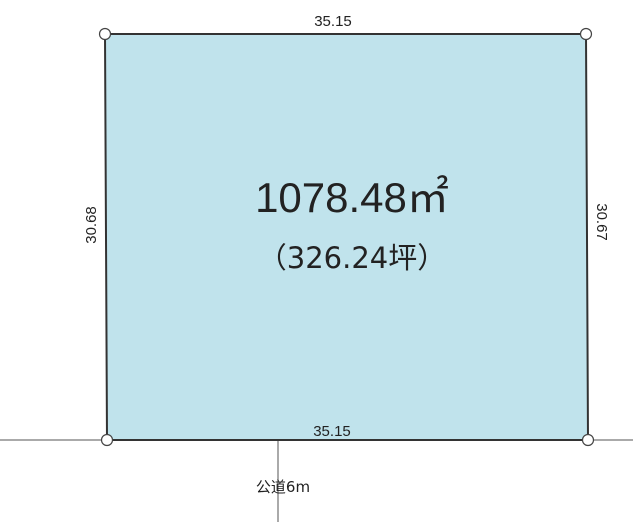  Describe the element at coordinates (588, 440) in the screenshot. I see `corner-marker-bottom-right` at that location.